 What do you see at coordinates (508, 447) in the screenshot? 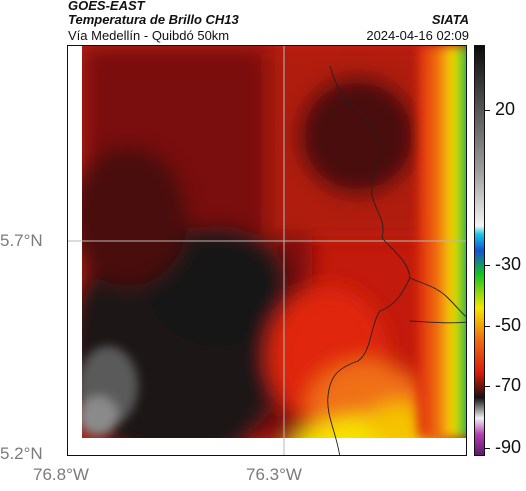
I see `colorbar-label-minus-90: -90` at bounding box center [508, 447].